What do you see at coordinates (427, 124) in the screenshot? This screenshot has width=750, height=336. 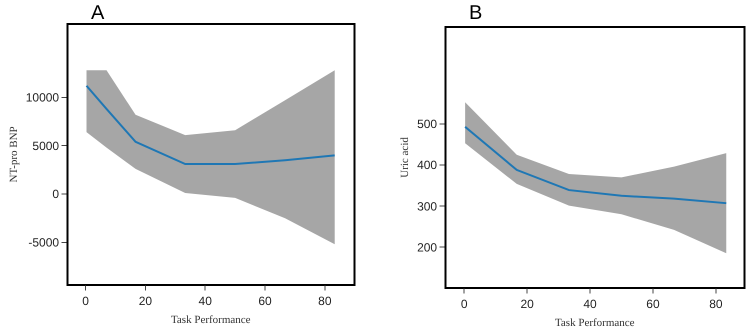 I see `y-tick-label: 500` at bounding box center [427, 124].